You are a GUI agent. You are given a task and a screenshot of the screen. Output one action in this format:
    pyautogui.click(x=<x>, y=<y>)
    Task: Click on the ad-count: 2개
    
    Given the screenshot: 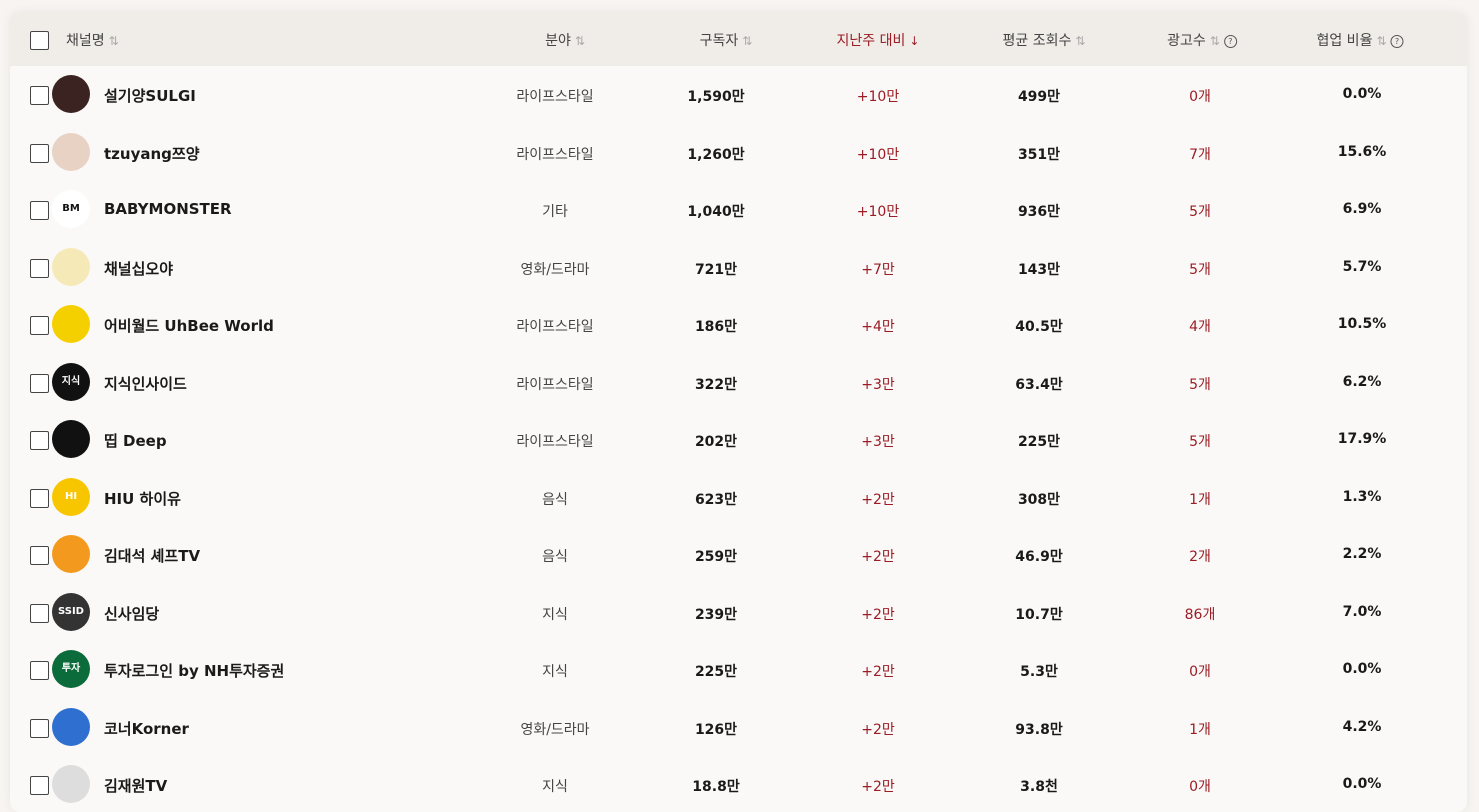 What is the action you would take?
    pyautogui.click(x=1200, y=557)
    